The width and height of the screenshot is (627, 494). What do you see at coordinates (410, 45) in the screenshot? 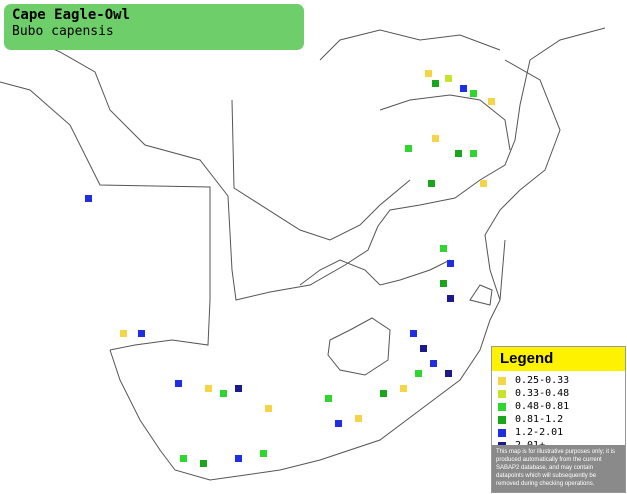
I see `zambia-border` at bounding box center [410, 45].